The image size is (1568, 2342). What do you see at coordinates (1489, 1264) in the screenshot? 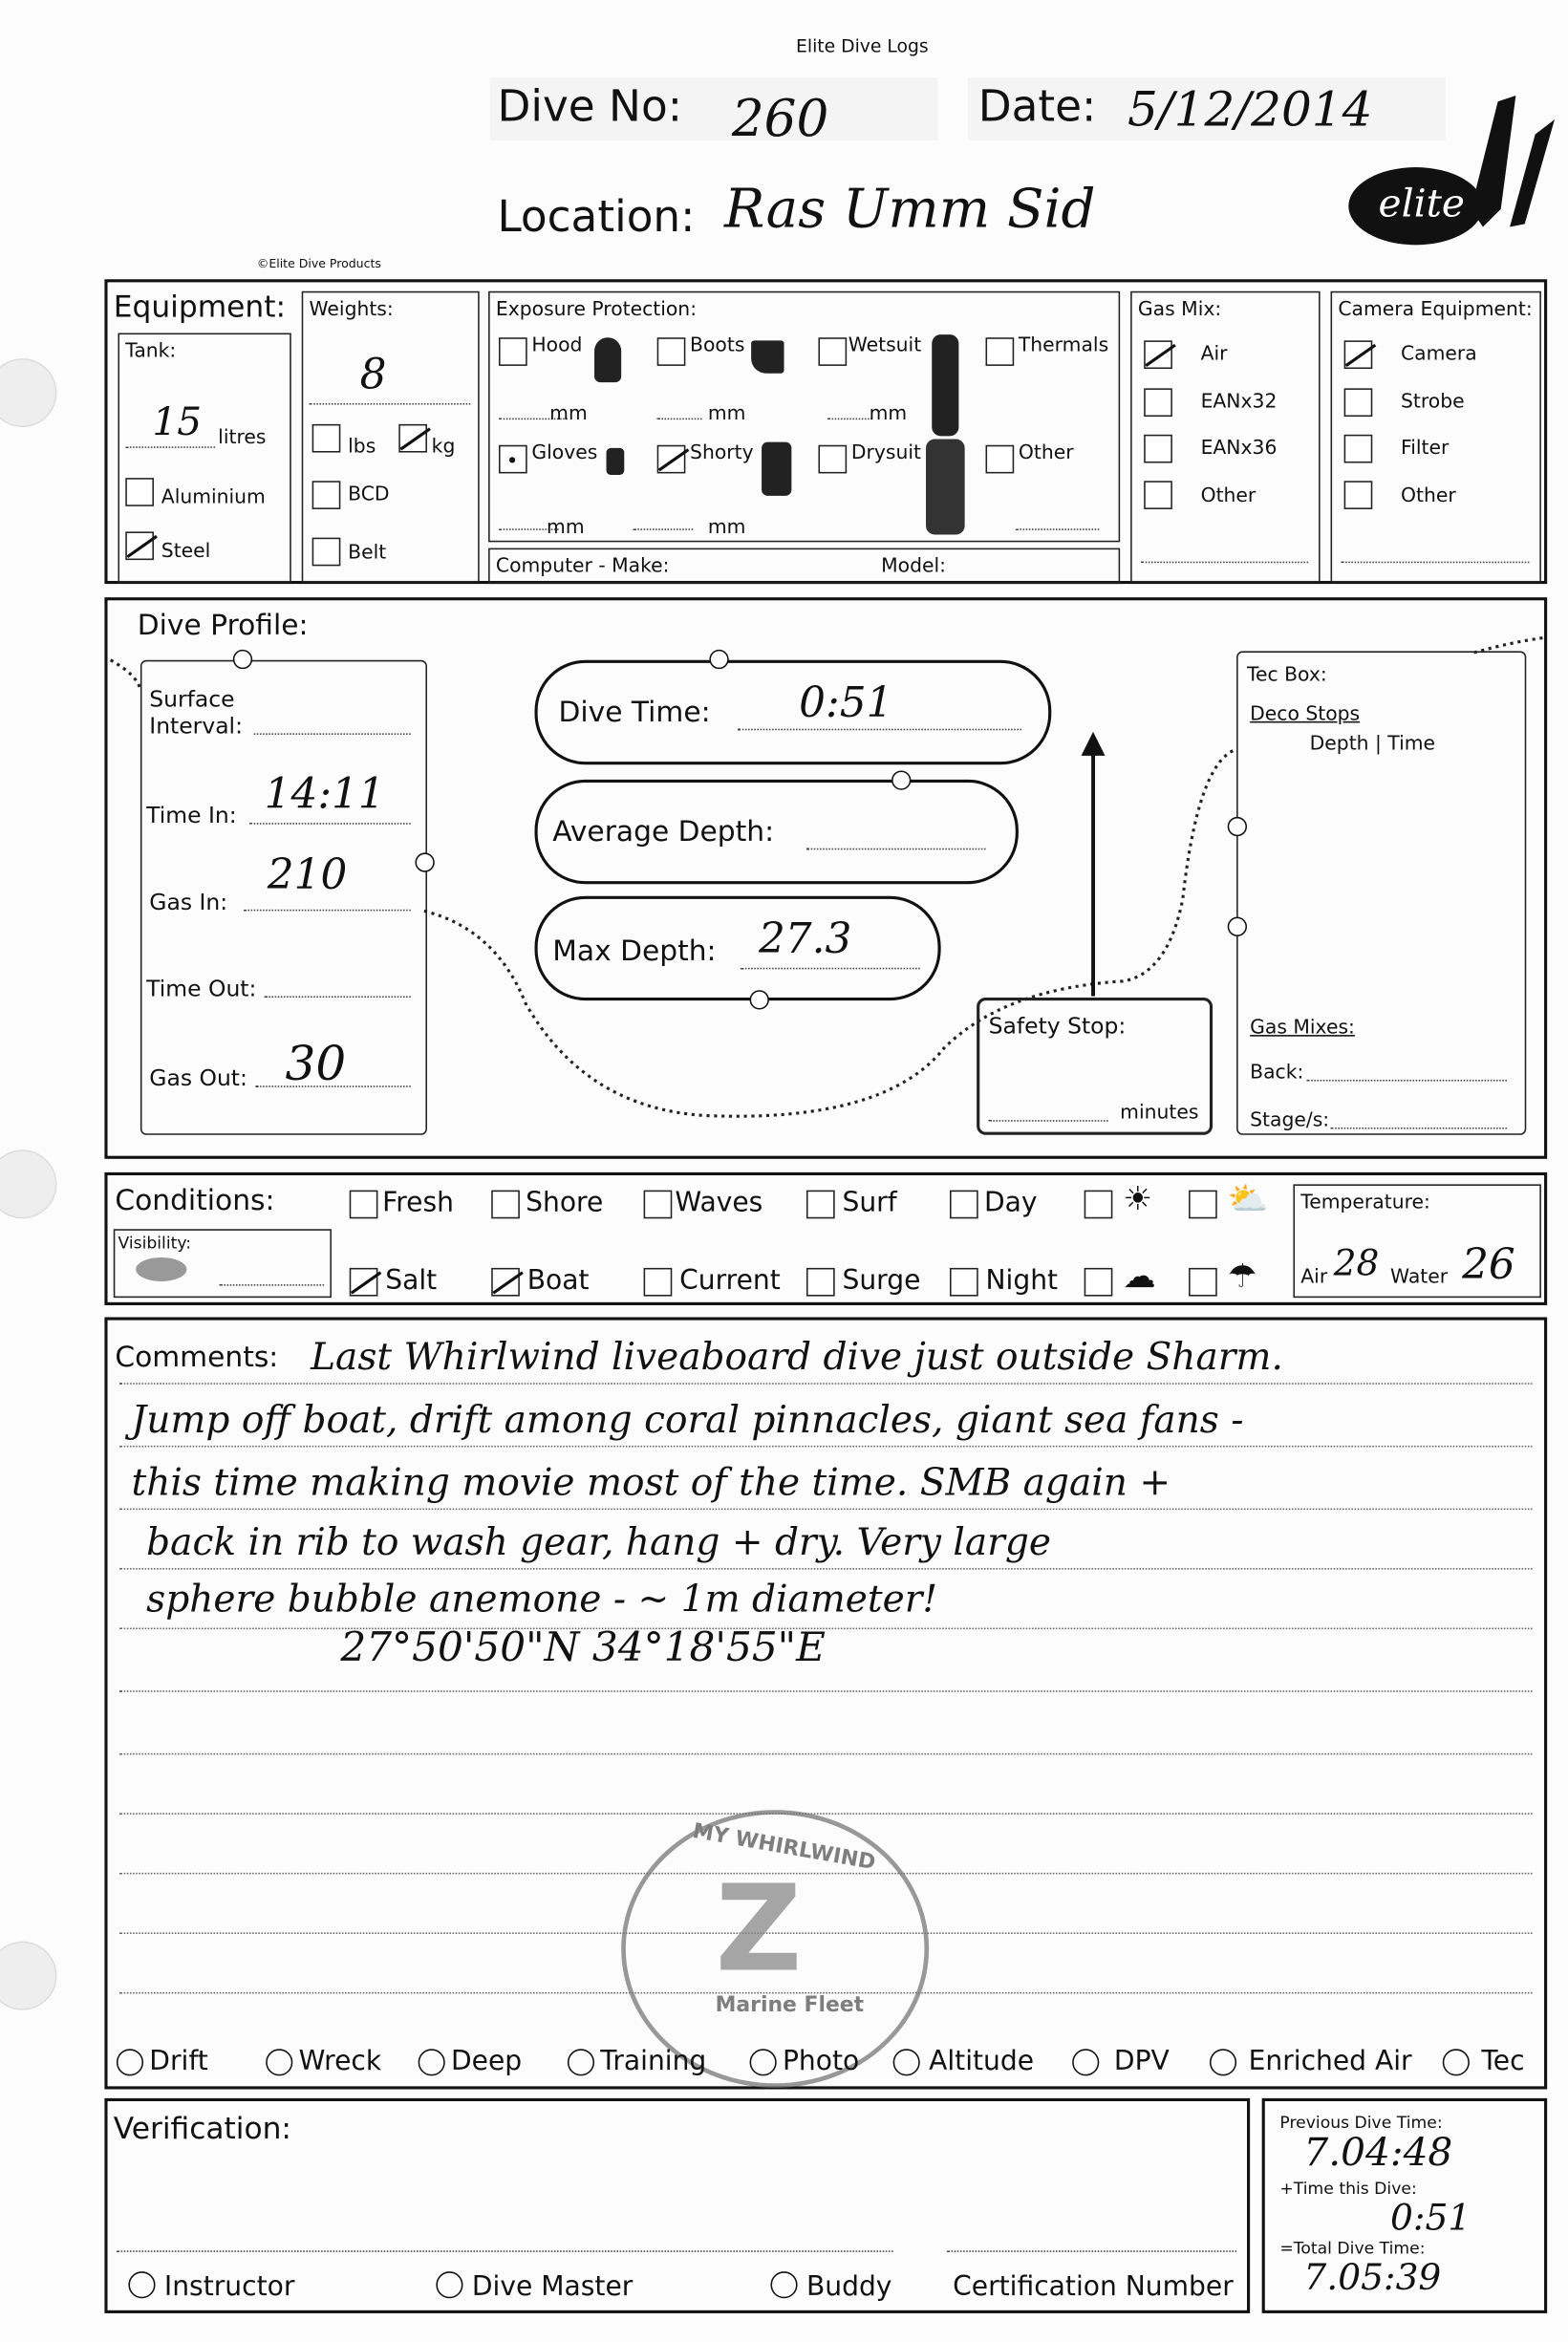
I see `water-temp-value: 26` at bounding box center [1489, 1264].